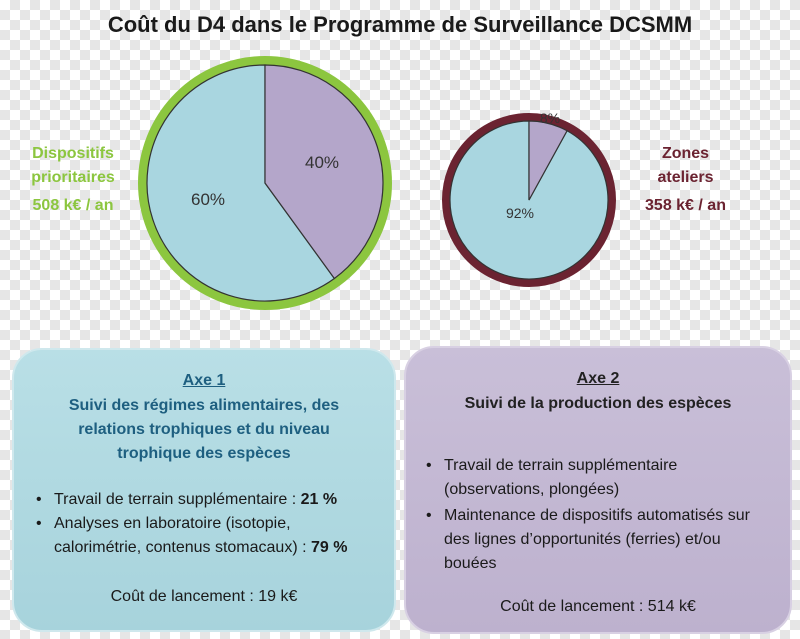 The width and height of the screenshot is (800, 639). I want to click on axe2-title: Axe 2, so click(598, 378).